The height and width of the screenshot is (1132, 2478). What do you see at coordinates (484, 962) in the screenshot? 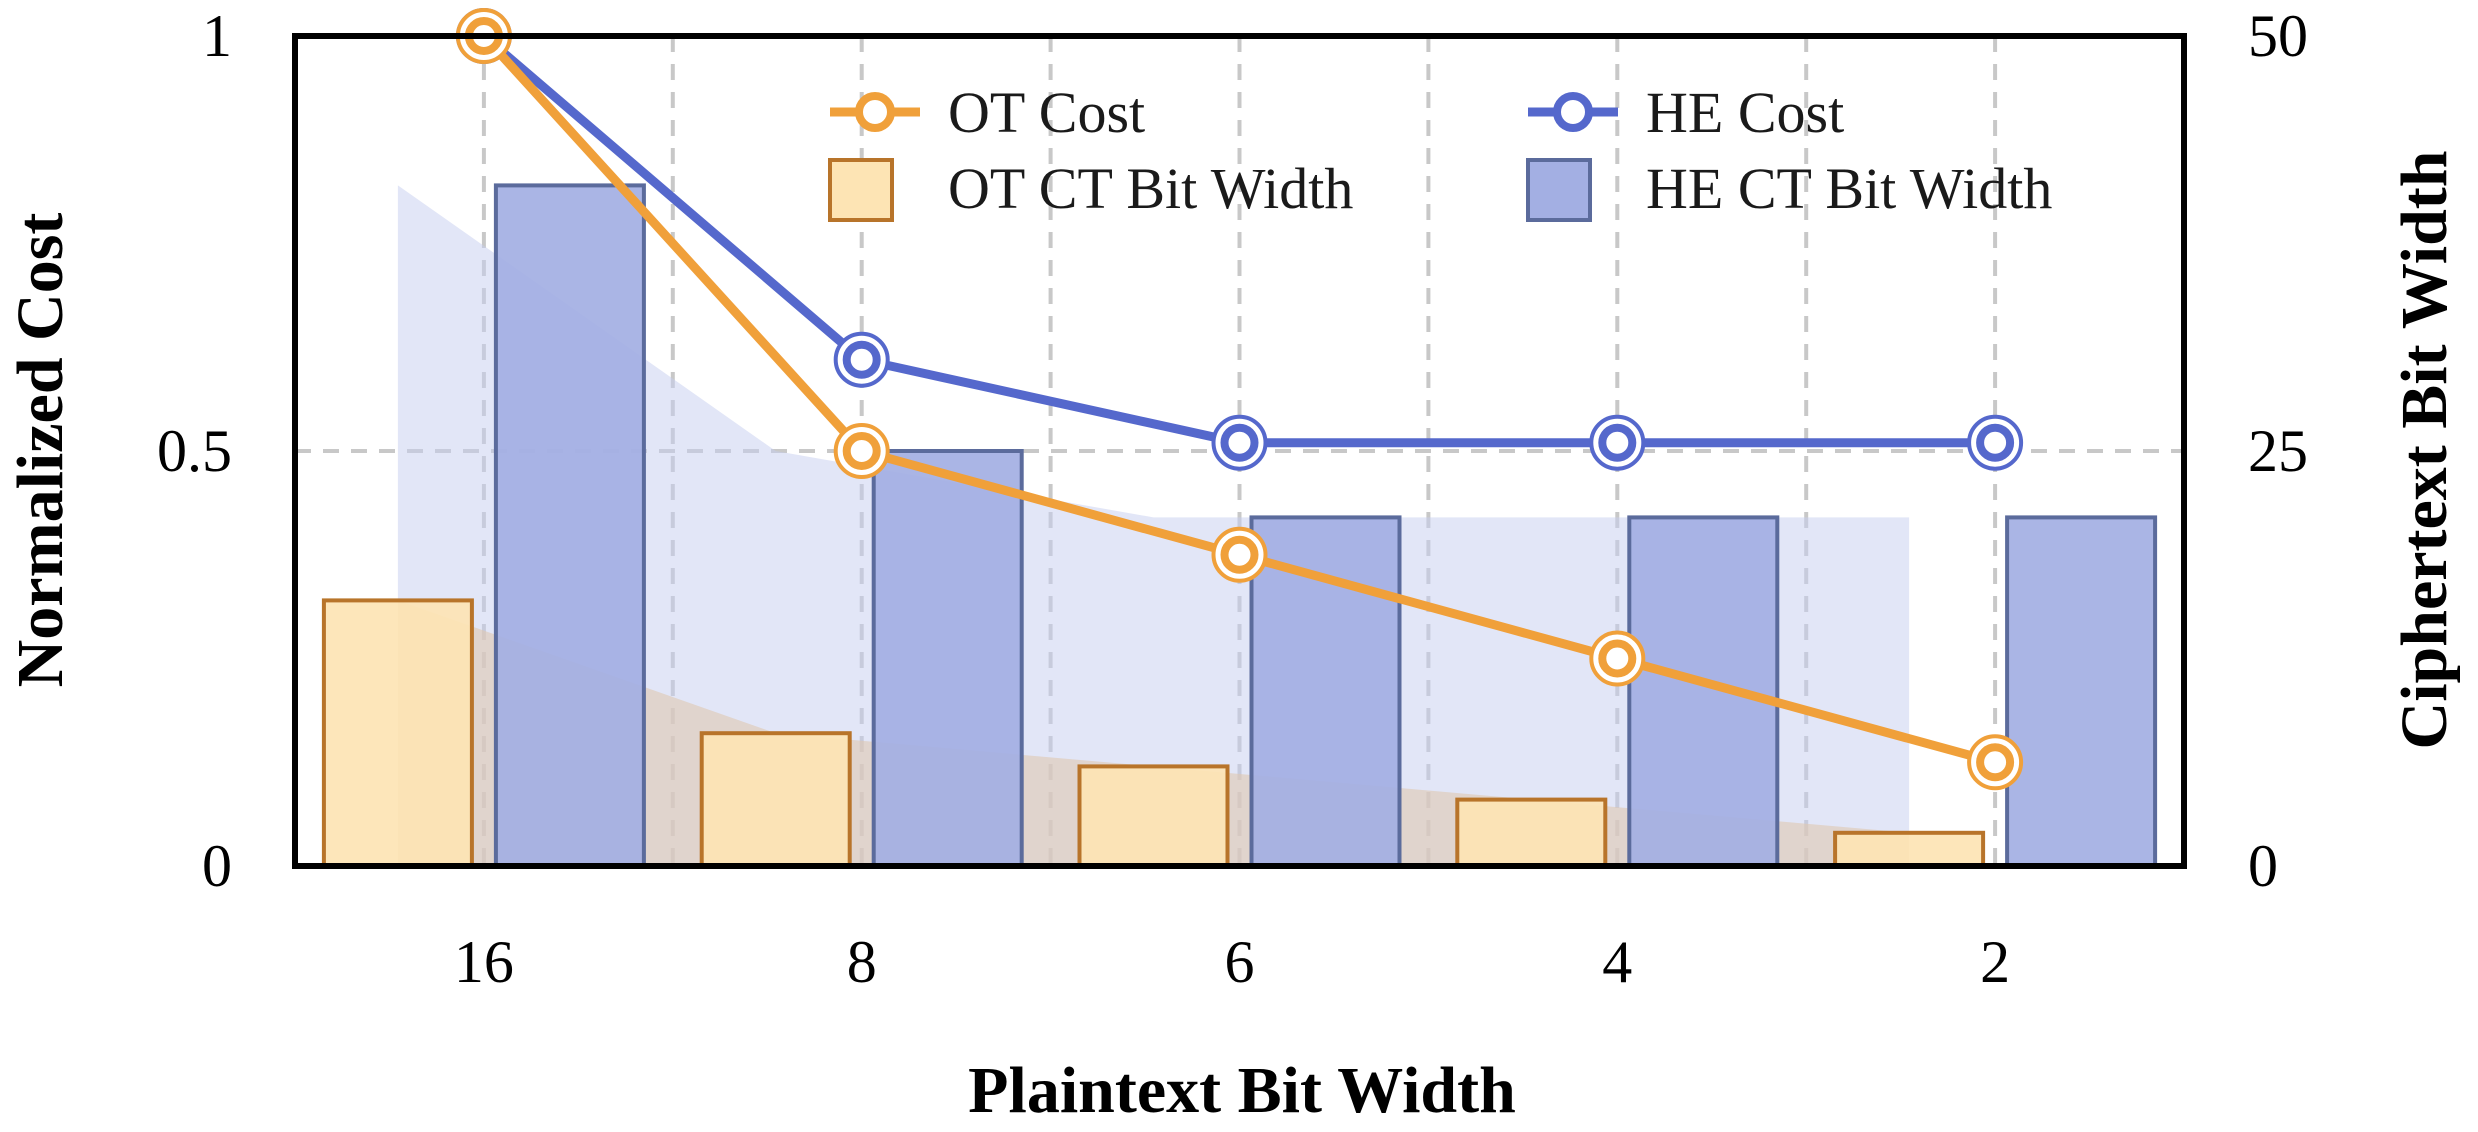
I see `x-tick-16: 16` at bounding box center [484, 962].